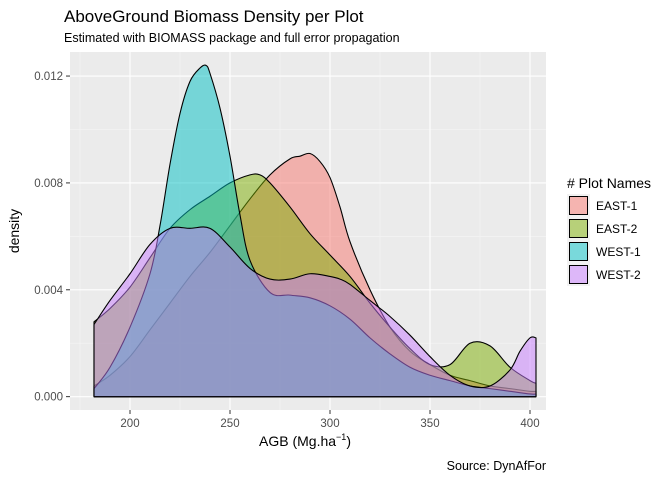 This screenshot has height=480, width=672. Describe the element at coordinates (496, 466) in the screenshot. I see `chart-caption: Source: DynAfFor` at that location.